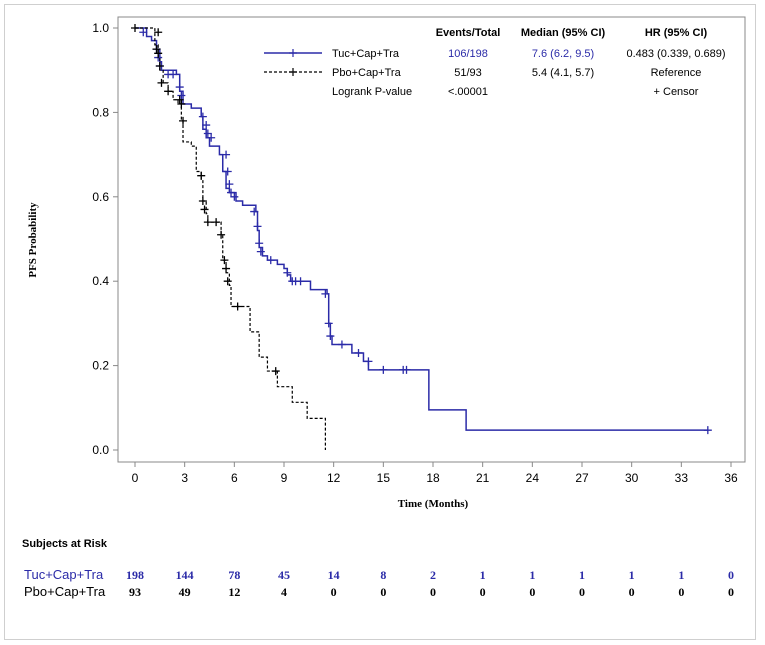 This screenshot has height=645, width=765. What do you see at coordinates (676, 73) in the screenshot?
I see `legend-hr-pbo: Reference` at bounding box center [676, 73].